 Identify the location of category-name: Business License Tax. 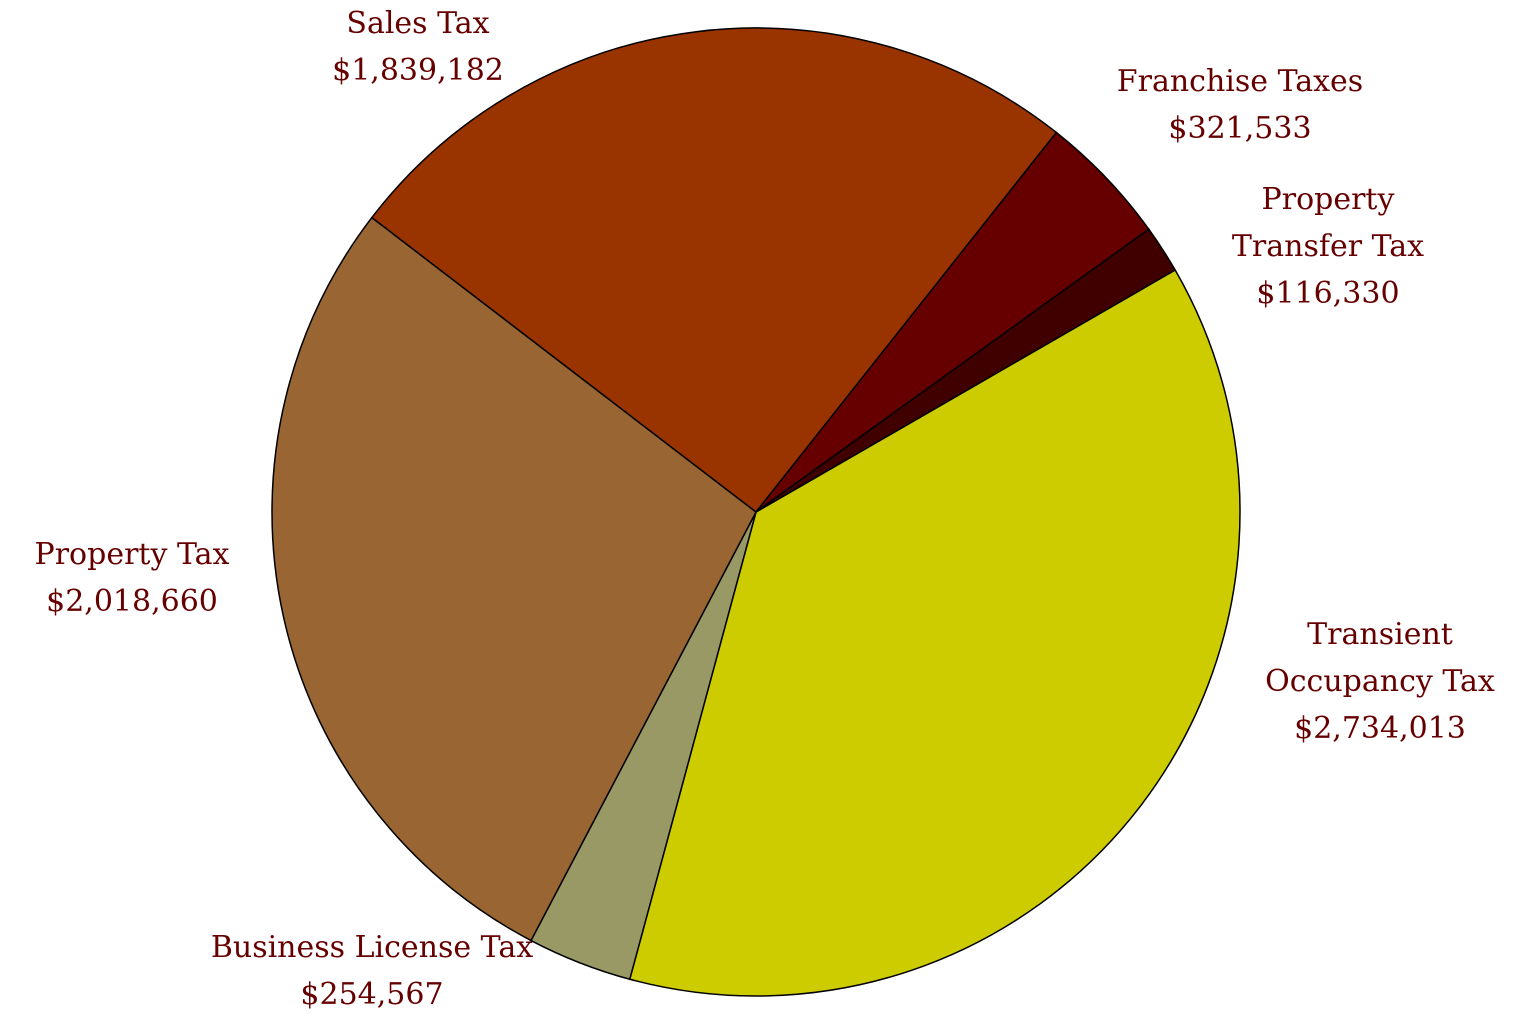
(372, 947).